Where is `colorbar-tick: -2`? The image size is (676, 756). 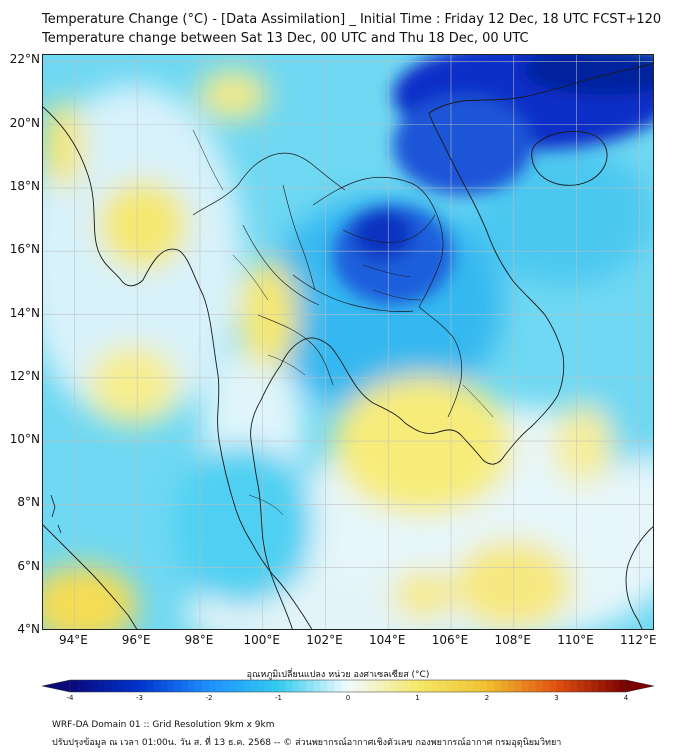
colorbar-tick: -2 is located at coordinates (209, 698).